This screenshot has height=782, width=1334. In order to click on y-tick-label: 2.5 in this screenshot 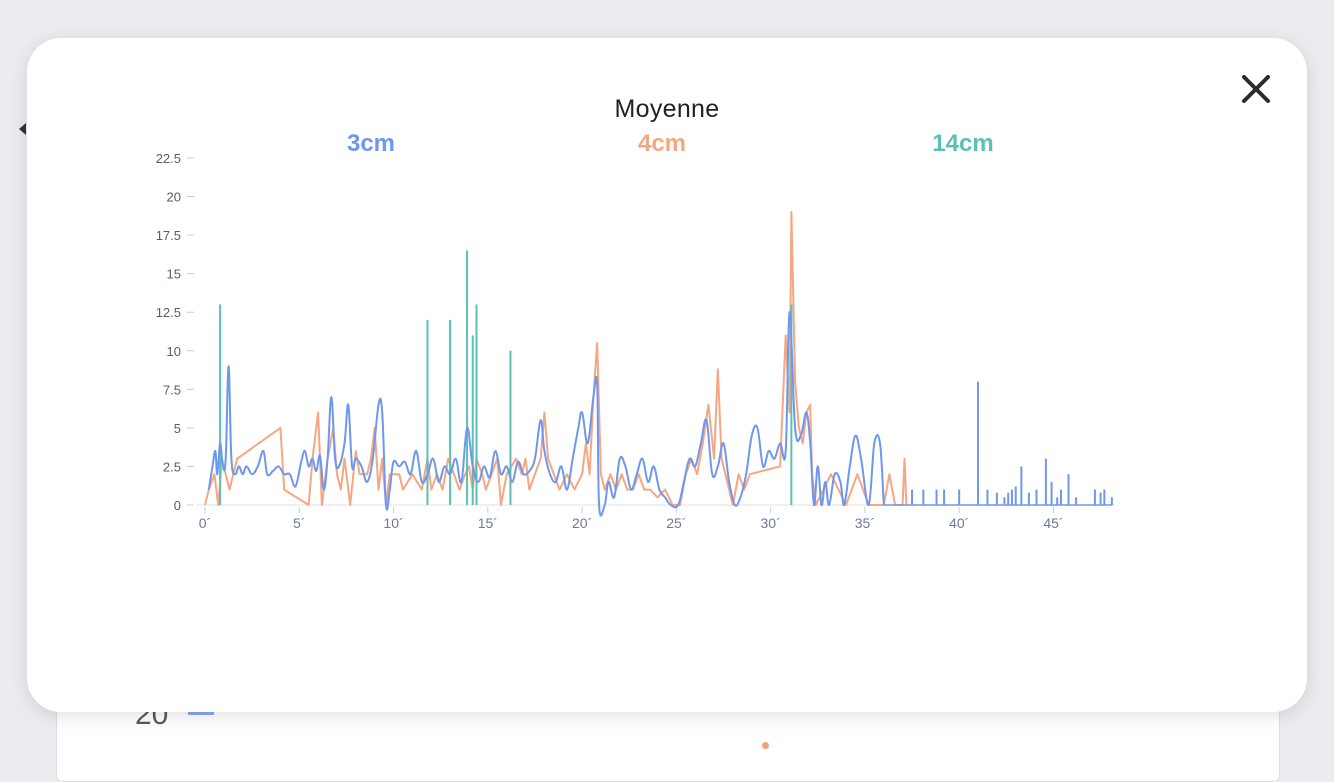, I will do `click(172, 466)`.